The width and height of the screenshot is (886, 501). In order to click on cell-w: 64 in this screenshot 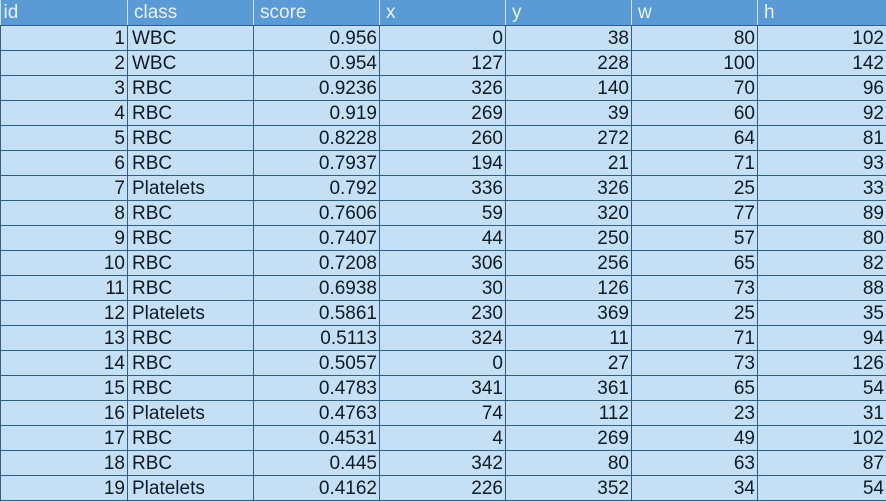, I will do `click(695, 138)`.